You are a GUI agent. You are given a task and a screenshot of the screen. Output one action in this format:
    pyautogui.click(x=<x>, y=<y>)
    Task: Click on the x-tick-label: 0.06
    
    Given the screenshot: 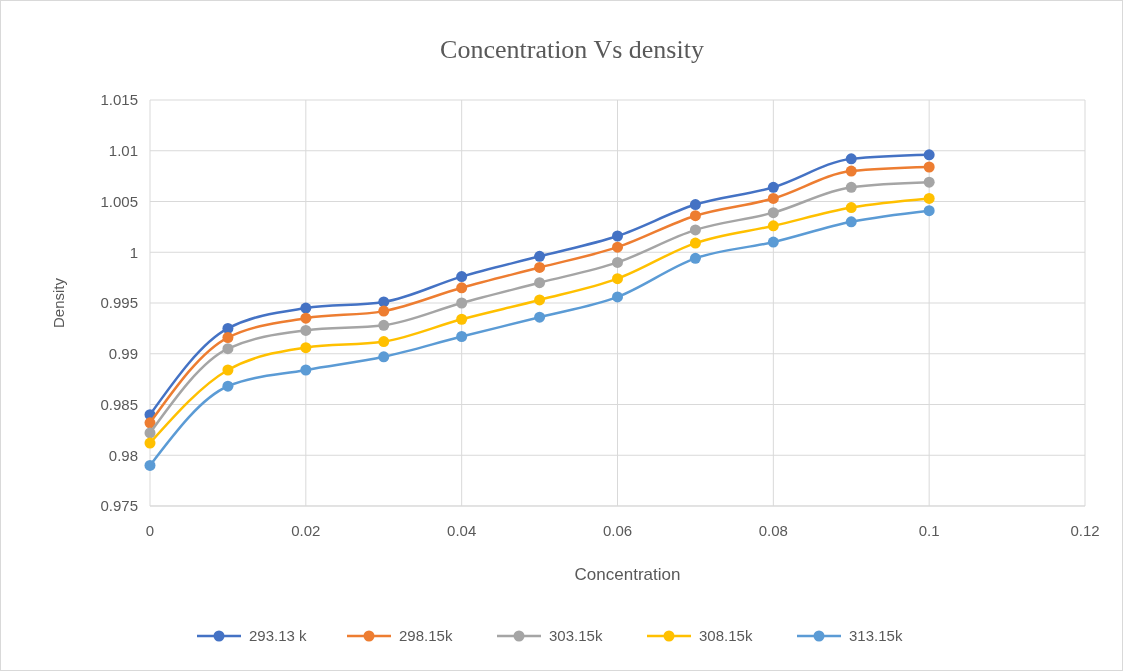 What is the action you would take?
    pyautogui.click(x=617, y=530)
    